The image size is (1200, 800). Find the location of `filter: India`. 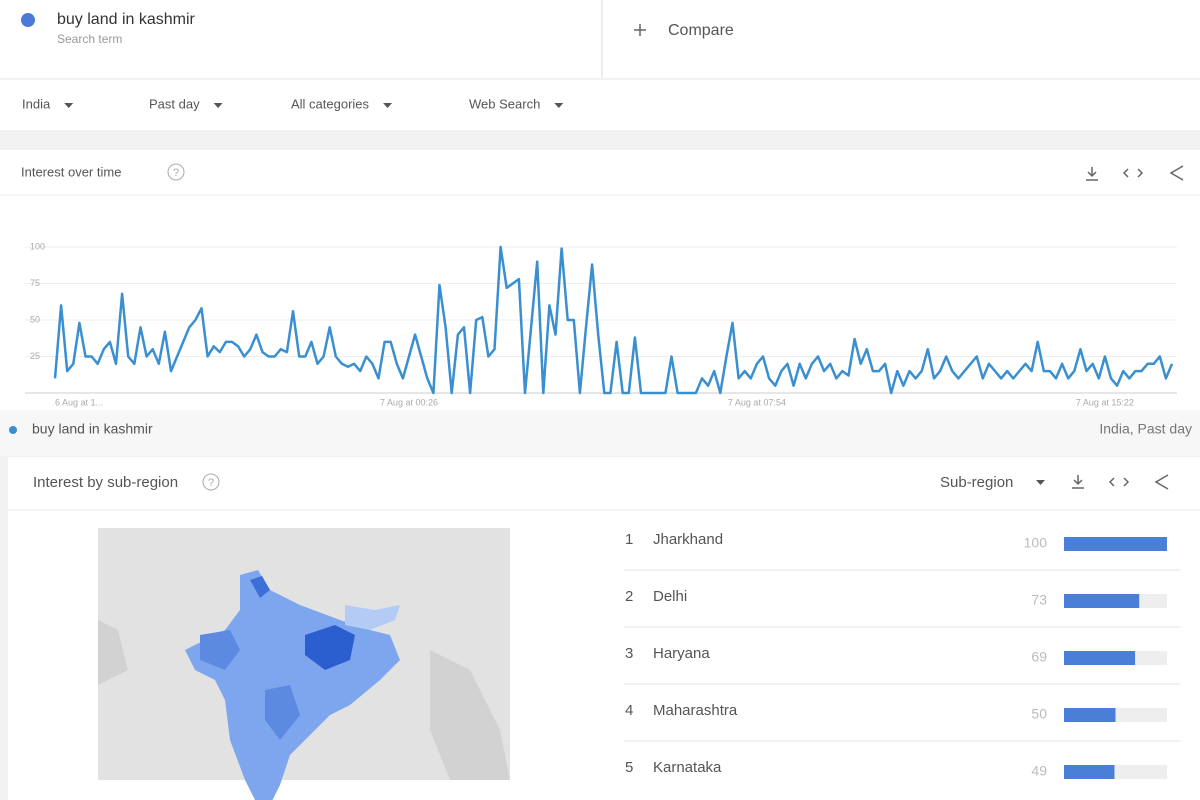

filter: India is located at coordinates (36, 103).